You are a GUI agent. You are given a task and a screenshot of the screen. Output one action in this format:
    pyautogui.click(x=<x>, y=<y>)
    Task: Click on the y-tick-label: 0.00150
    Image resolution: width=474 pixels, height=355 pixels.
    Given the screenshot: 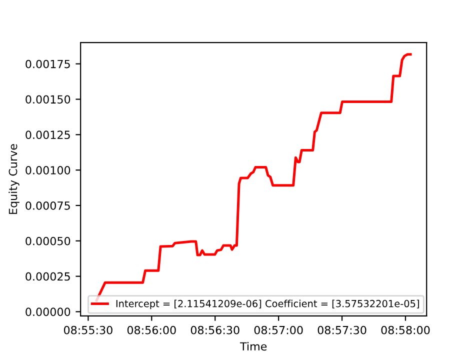 What is the action you would take?
    pyautogui.click(x=48, y=99)
    